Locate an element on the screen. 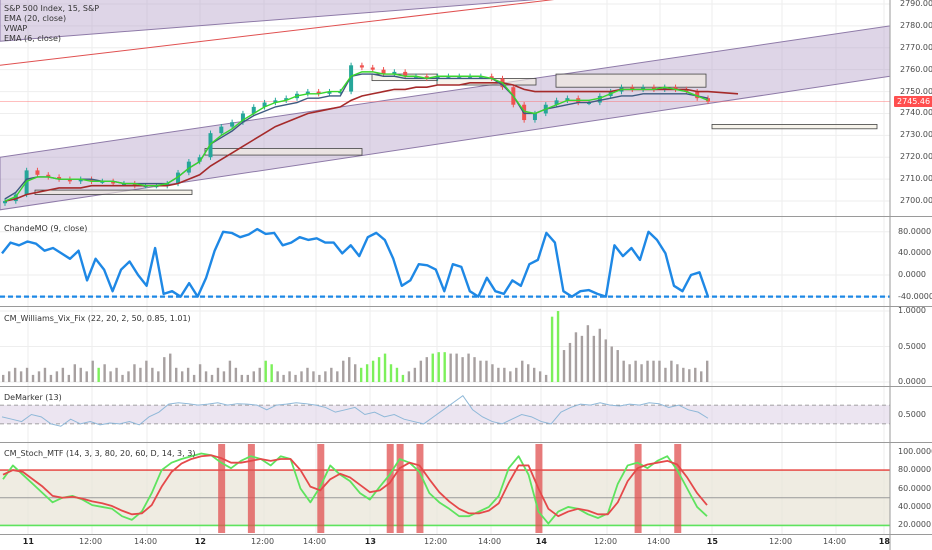  price-tick-label: 2790.00 is located at coordinates (916, 4).